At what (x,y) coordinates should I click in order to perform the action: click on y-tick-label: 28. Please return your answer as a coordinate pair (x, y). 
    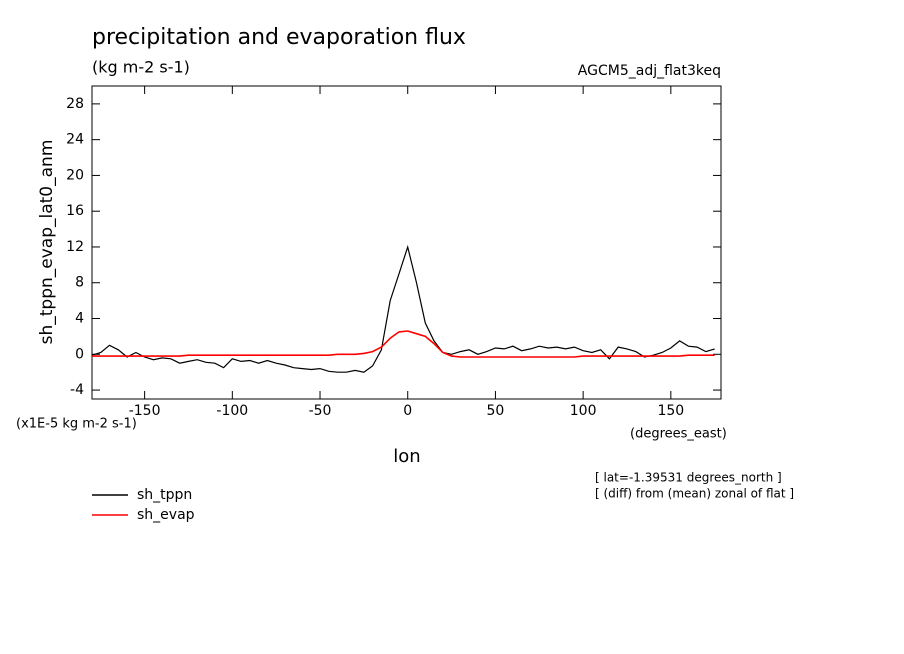
    Looking at the image, I should click on (75, 104).